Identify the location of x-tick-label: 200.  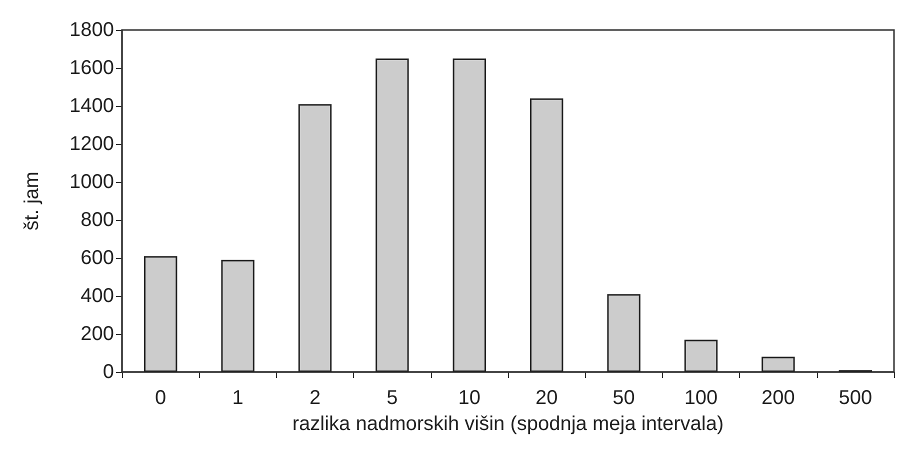
(778, 398).